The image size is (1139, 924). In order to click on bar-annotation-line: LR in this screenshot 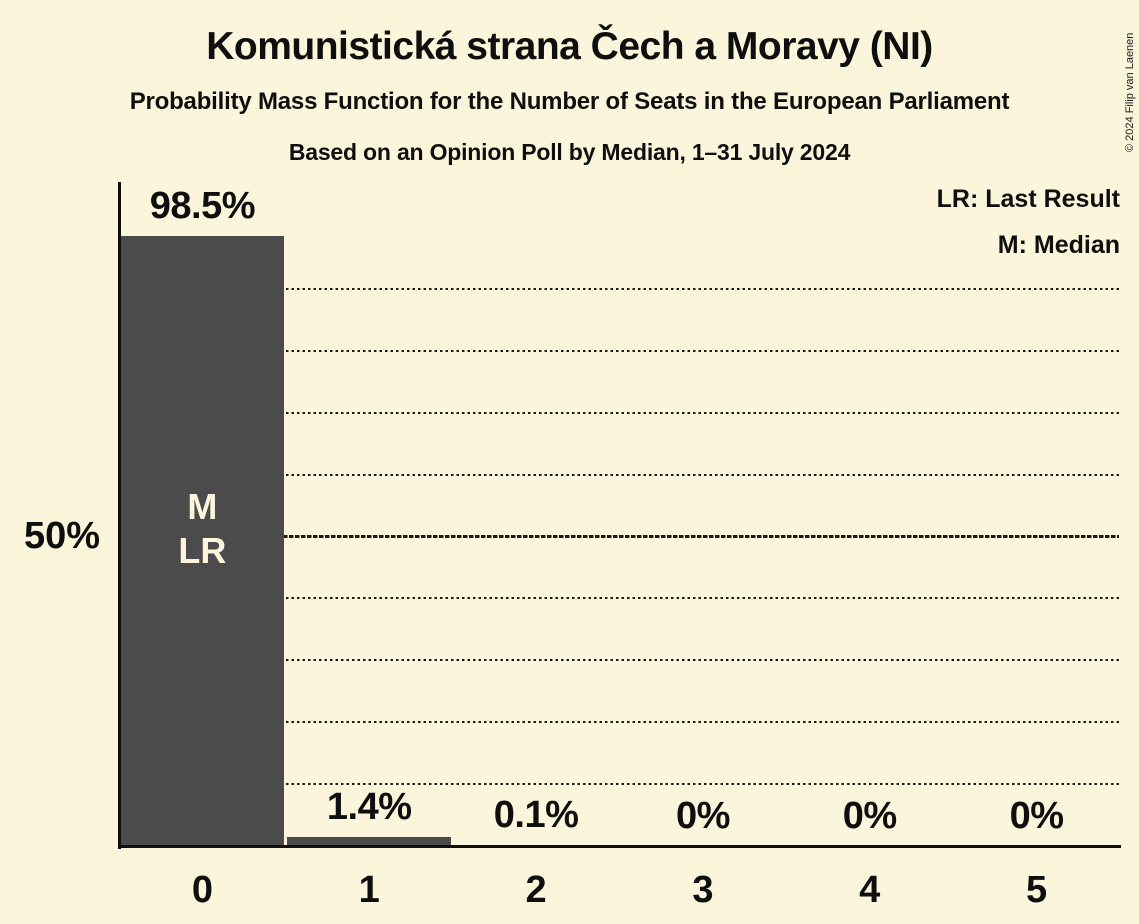, I will do `click(202, 550)`.